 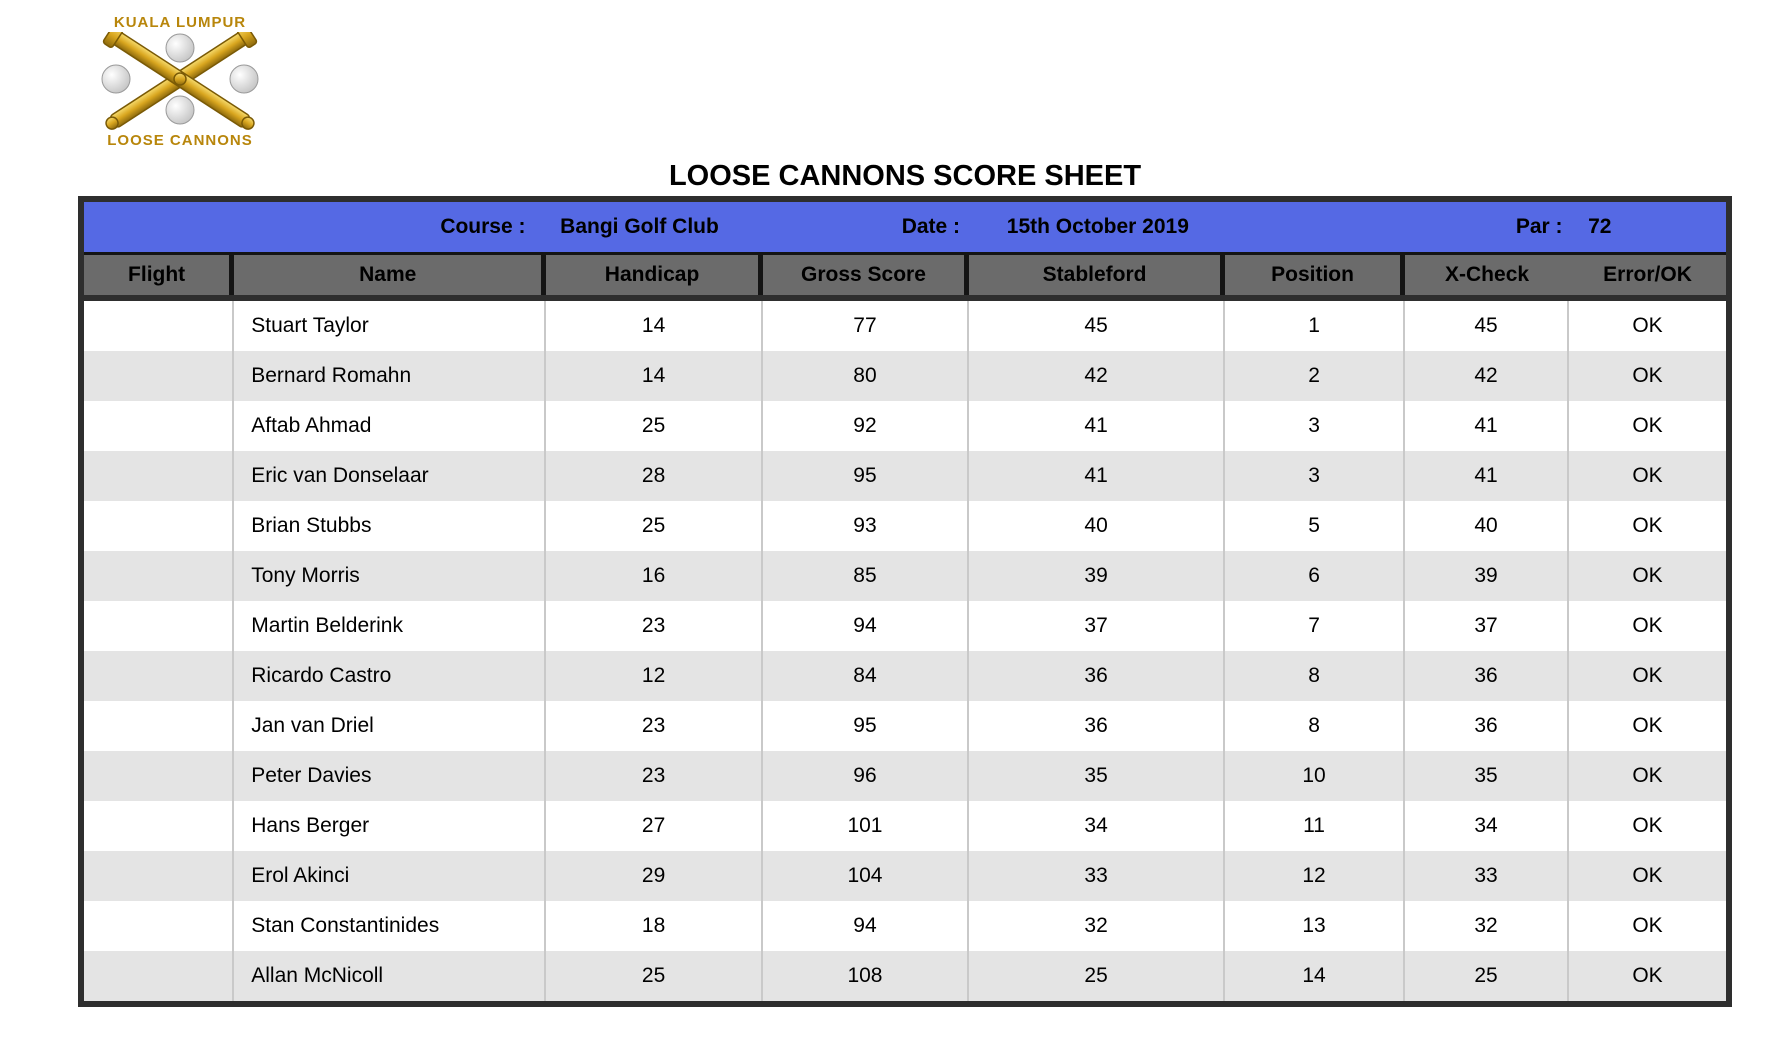 What do you see at coordinates (390, 626) in the screenshot?
I see `cell-name: Martin Belderink` at bounding box center [390, 626].